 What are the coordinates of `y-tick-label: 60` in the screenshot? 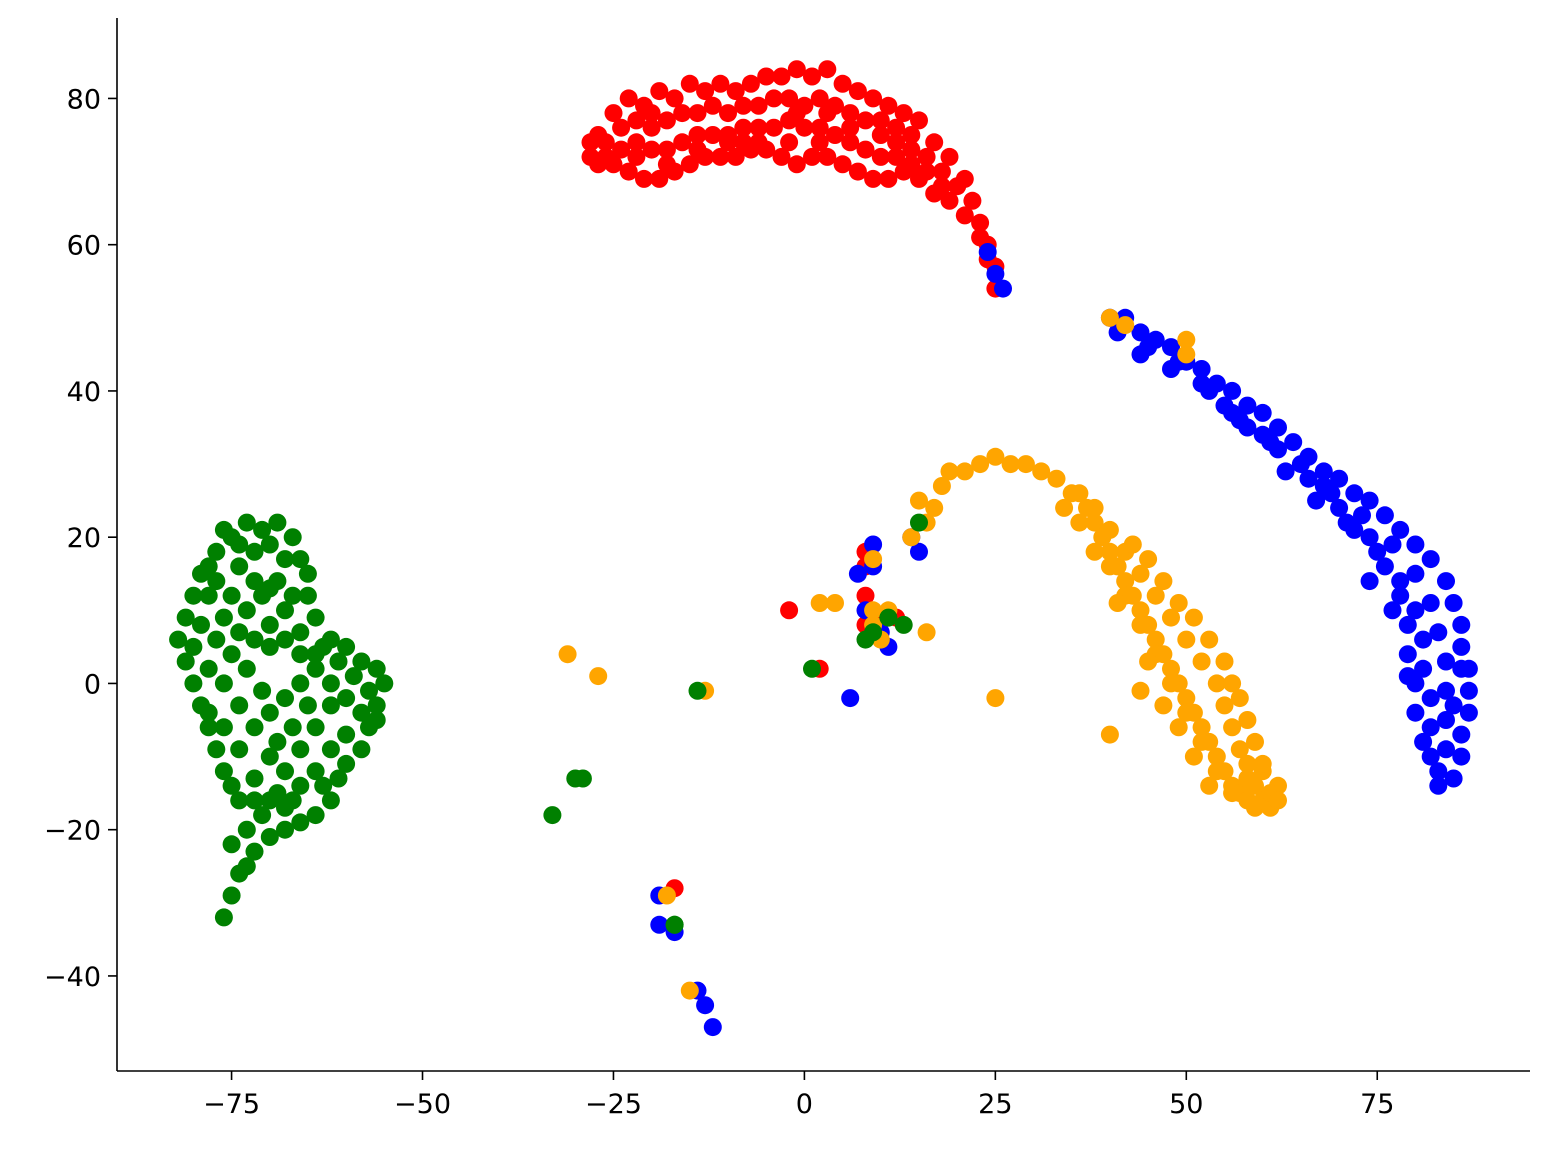 It's located at (84, 246).